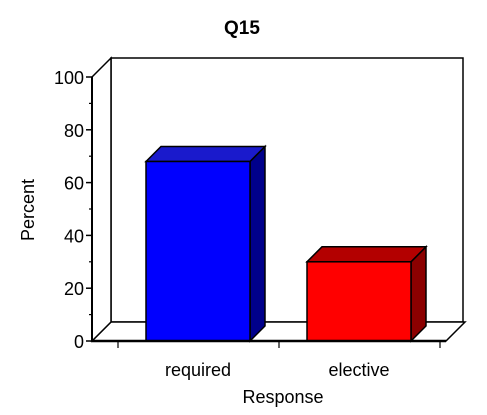 This screenshot has width=487, height=415. What do you see at coordinates (74, 289) in the screenshot?
I see `y-tick-label: 20` at bounding box center [74, 289].